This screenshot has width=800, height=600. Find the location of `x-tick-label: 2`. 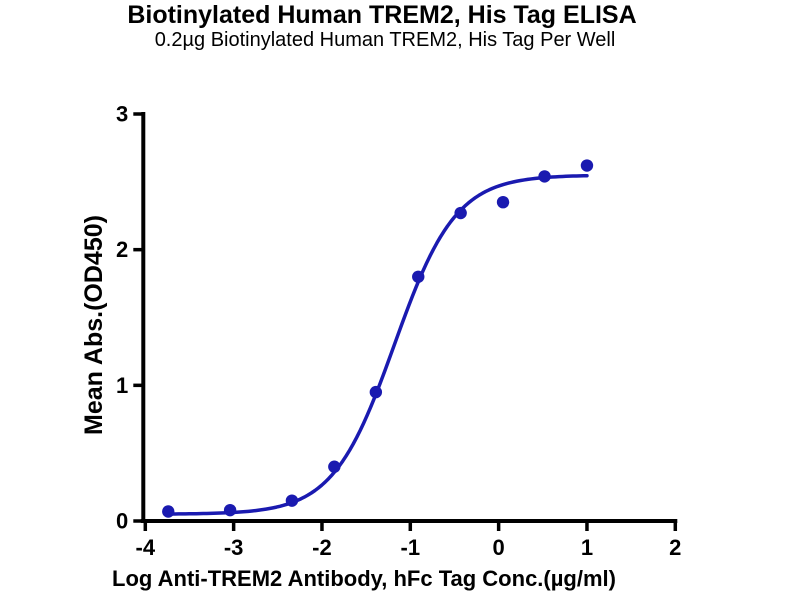

x-tick-label: 2 is located at coordinates (675, 547).